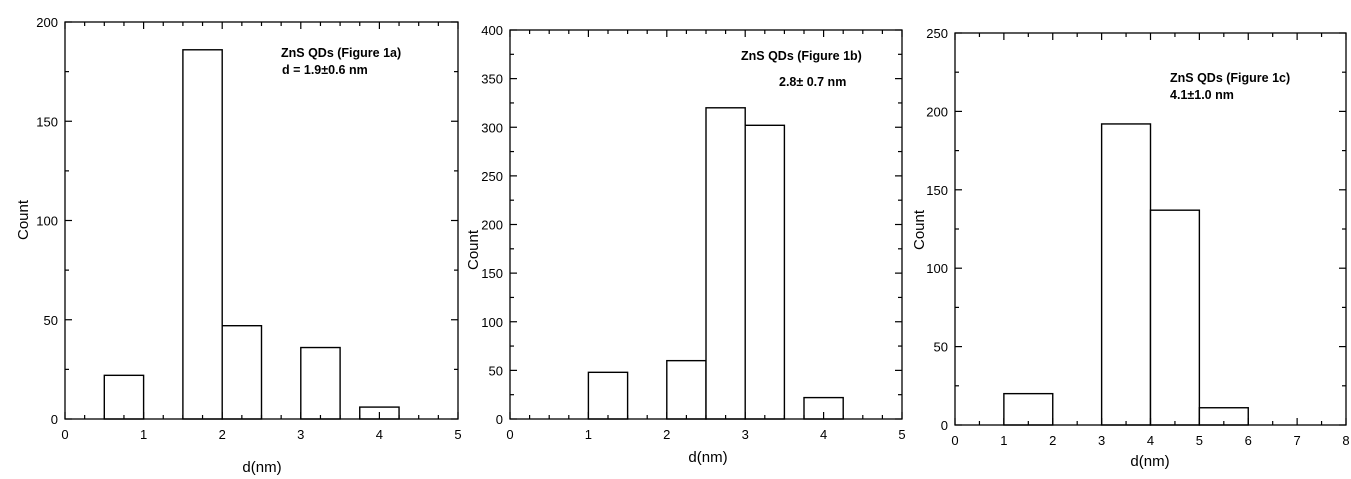 This screenshot has height=479, width=1351. I want to click on y-tick-label: 400, so click(492, 30).